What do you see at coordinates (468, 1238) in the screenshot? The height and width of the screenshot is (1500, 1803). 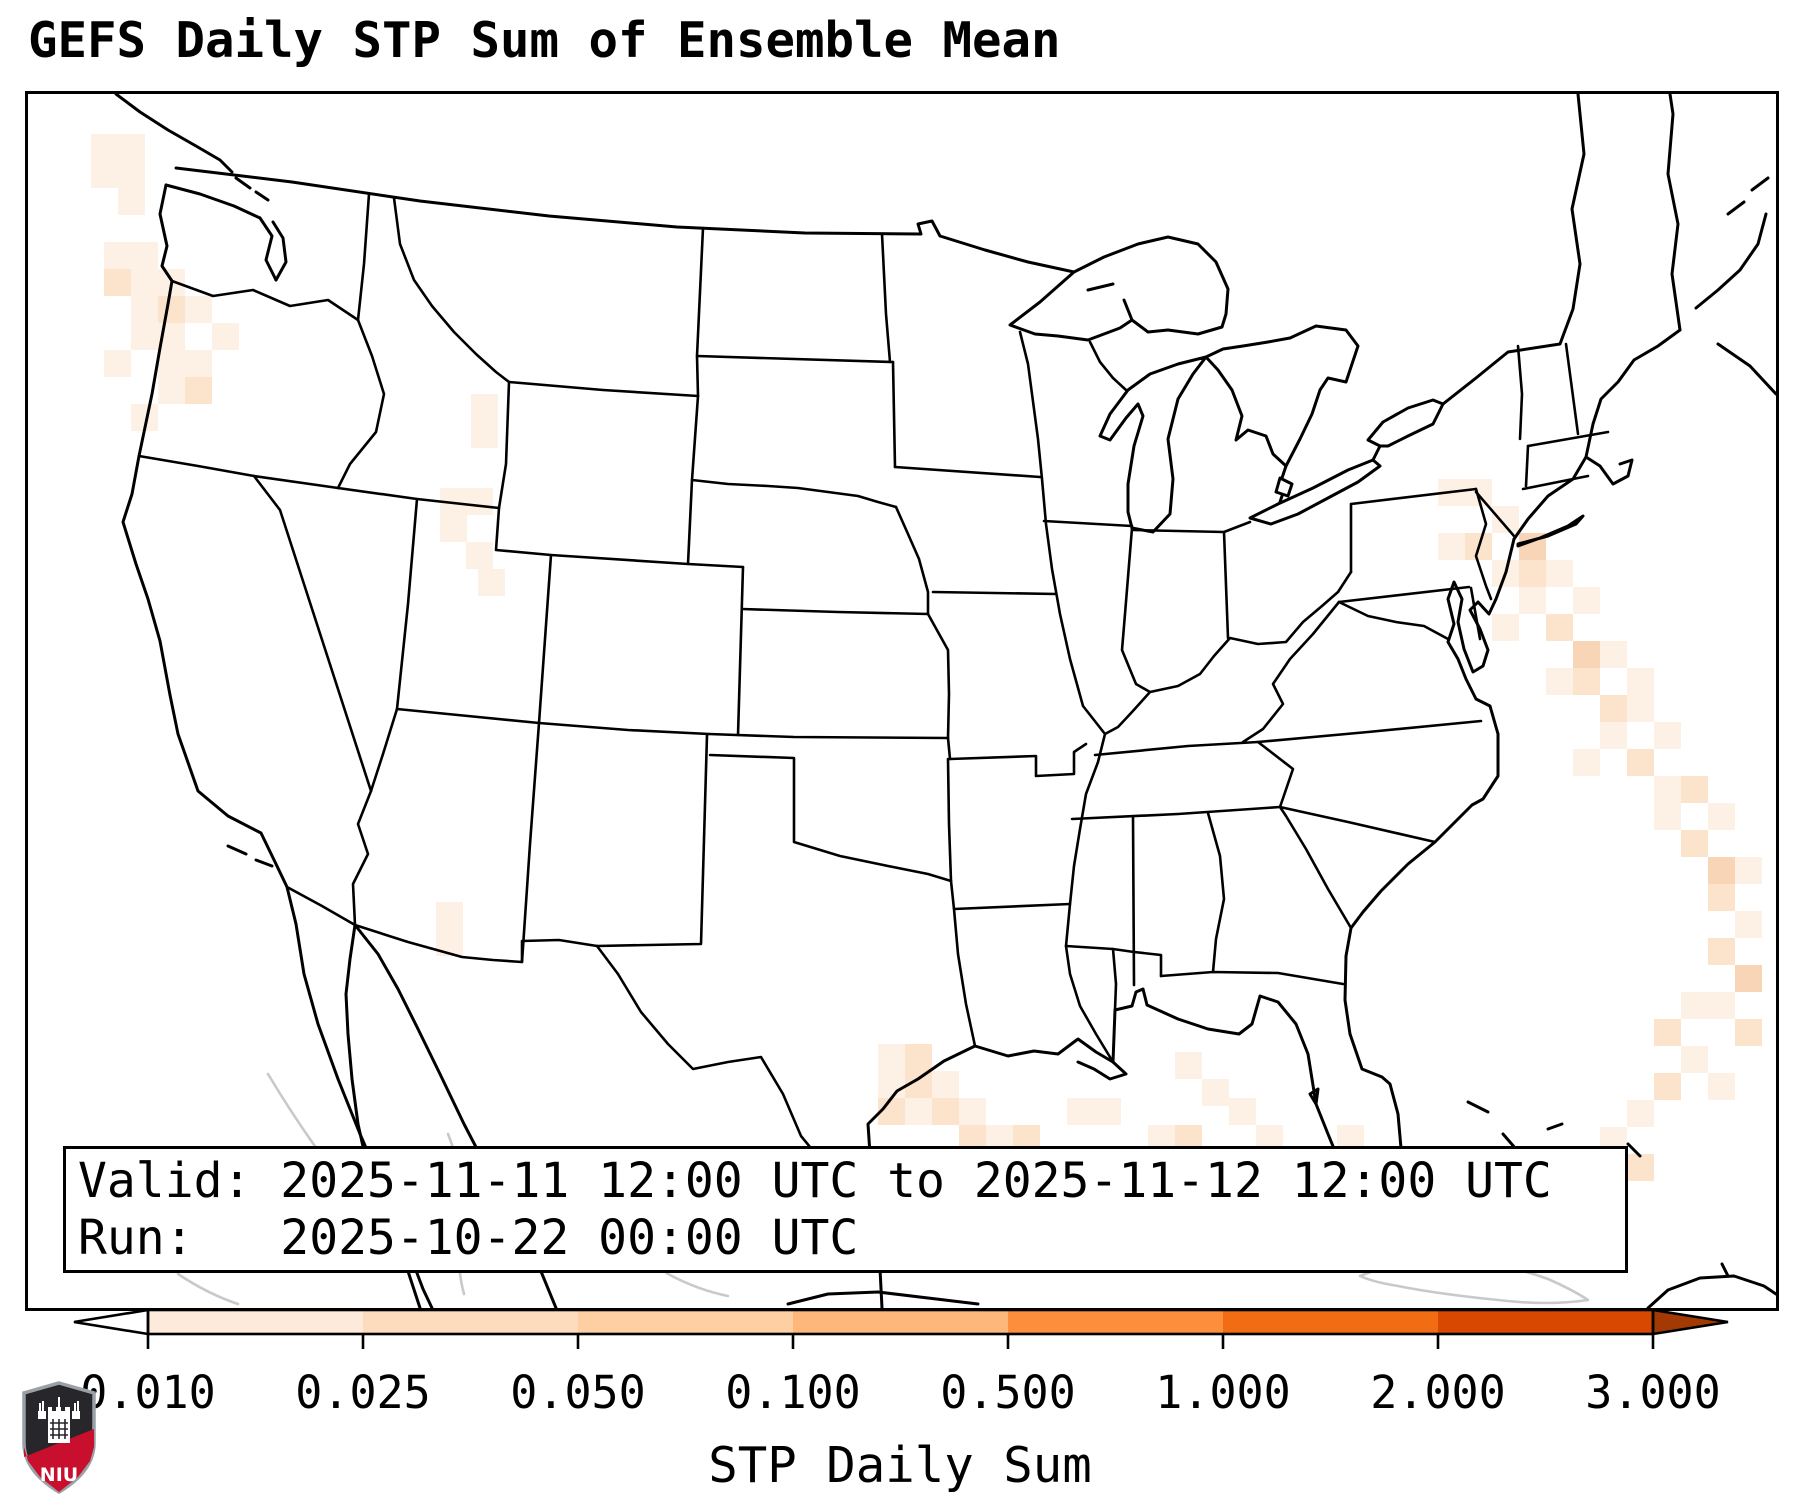 I see `run-time-text: Run: 2025-10-22 00:00 UTC` at bounding box center [468, 1238].